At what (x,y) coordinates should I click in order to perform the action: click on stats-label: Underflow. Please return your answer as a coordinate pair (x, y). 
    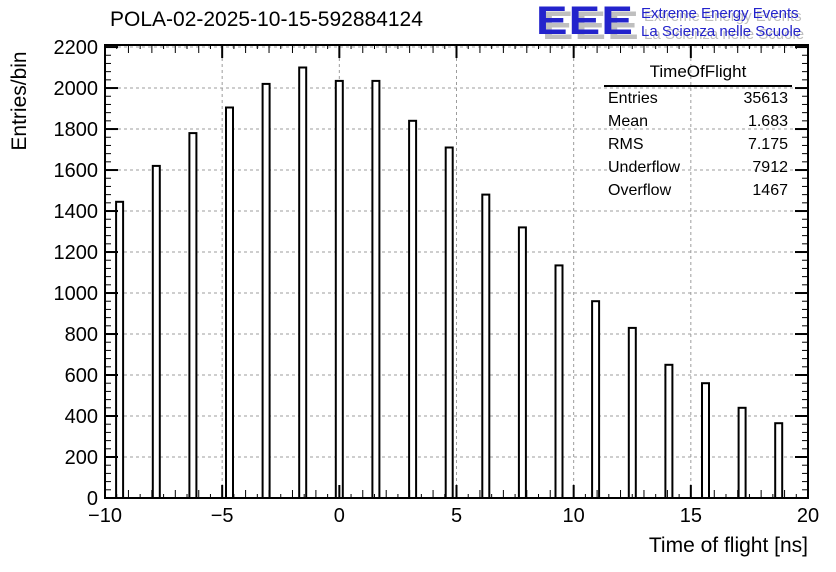
    Looking at the image, I should click on (644, 167).